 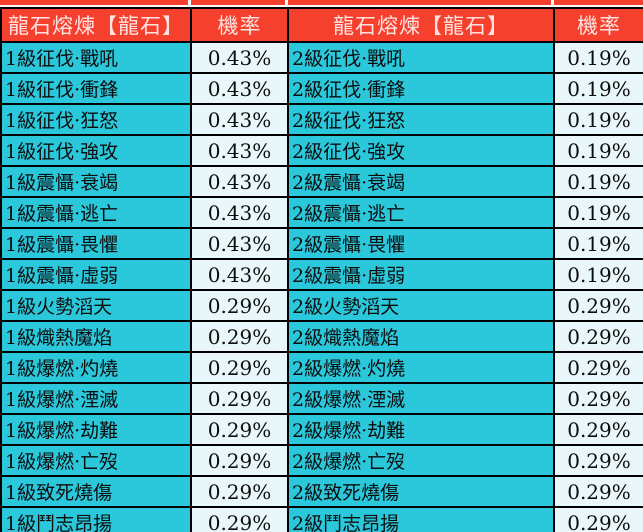 What do you see at coordinates (96, 25) in the screenshot?
I see `header-dragonstone-left: 龍石熔煉【龍石】` at bounding box center [96, 25].